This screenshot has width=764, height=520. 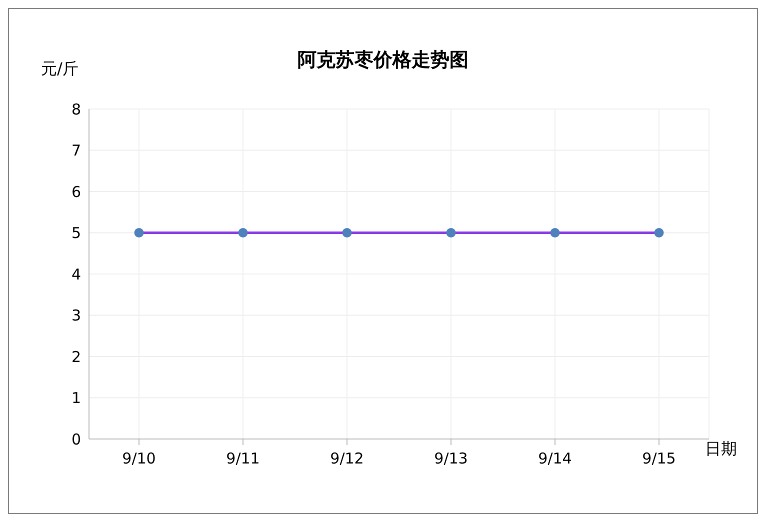 What do you see at coordinates (76, 233) in the screenshot?
I see `y-tick-label: 5` at bounding box center [76, 233].